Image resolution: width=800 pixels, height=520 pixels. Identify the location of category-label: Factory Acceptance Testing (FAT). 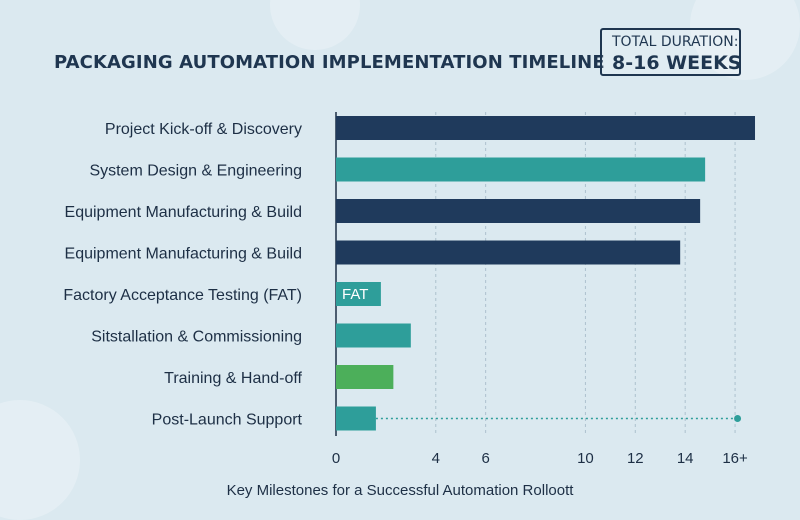
(182, 295).